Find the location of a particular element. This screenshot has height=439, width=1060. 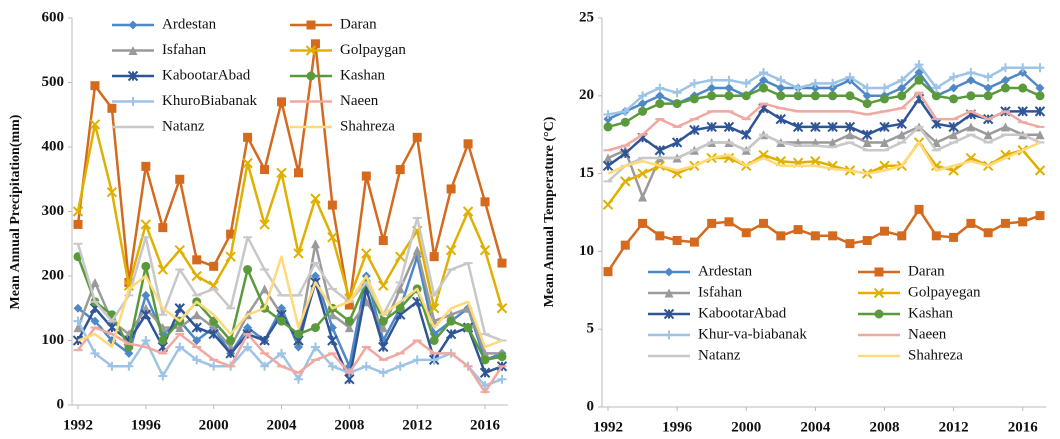

legend-label: Naeen is located at coordinates (359, 101).